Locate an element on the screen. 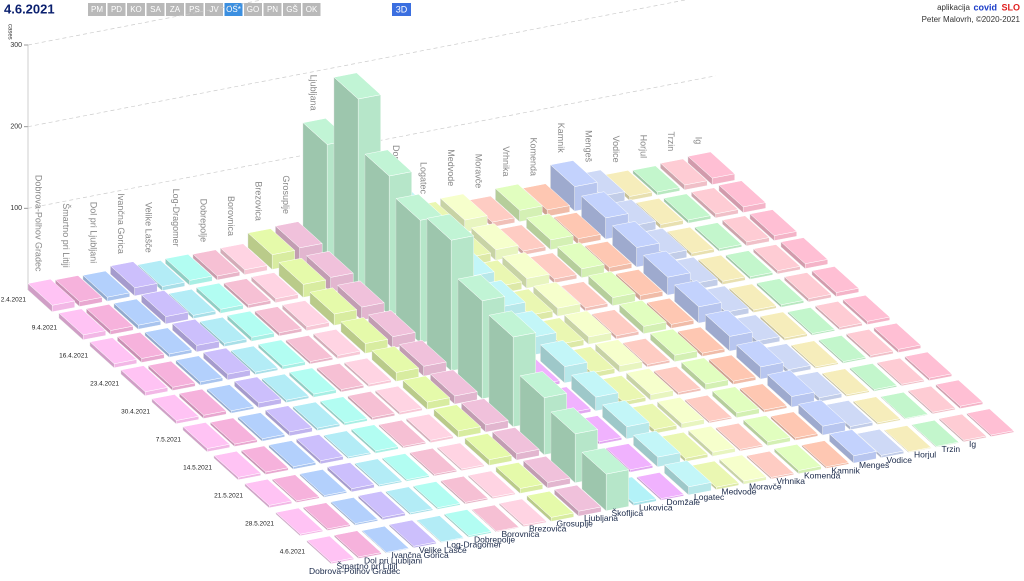 Image resolution: width=1024 pixels, height=581 pixels. menu-button-label: PM is located at coordinates (97, 9).